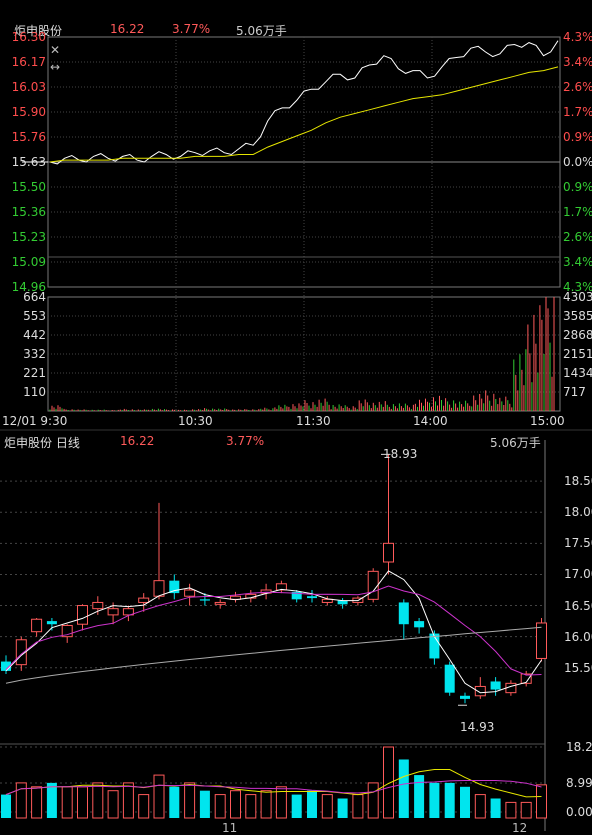 The image size is (592, 835). Describe the element at coordinates (577, 316) in the screenshot. I see `vol-tick-label-right: 3585` at that location.